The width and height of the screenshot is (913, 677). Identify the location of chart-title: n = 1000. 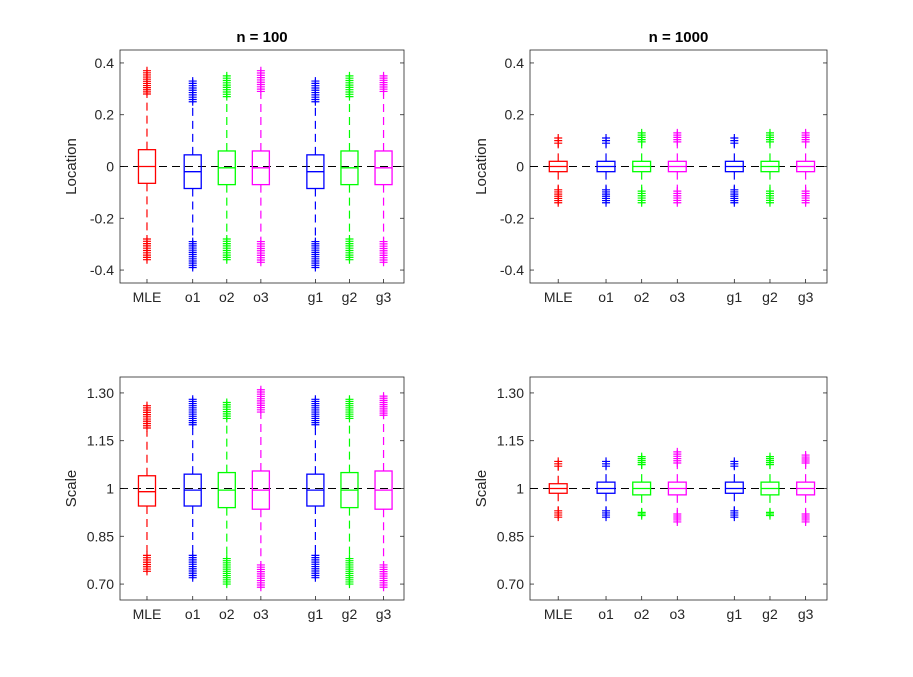
(679, 37).